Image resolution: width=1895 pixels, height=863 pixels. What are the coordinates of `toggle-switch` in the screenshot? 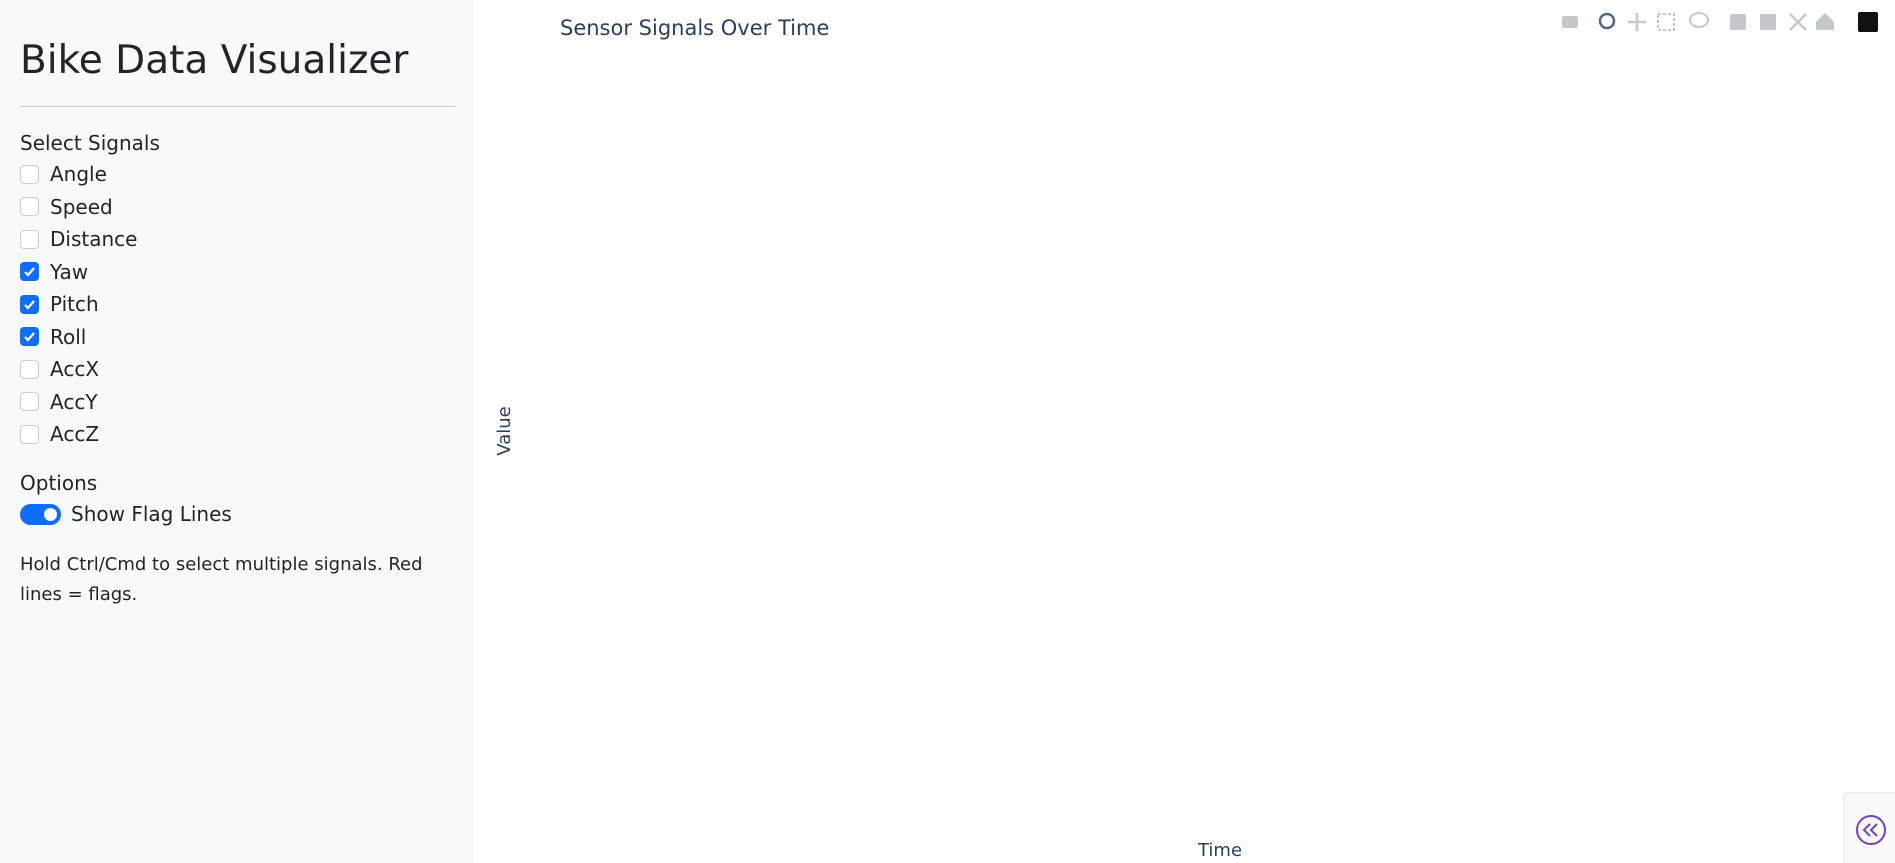 It's located at (40, 514).